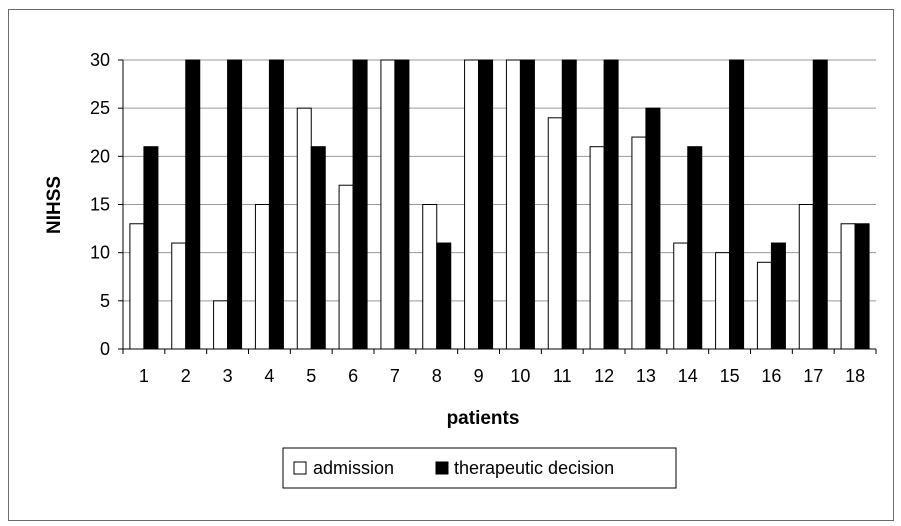  Describe the element at coordinates (311, 376) in the screenshot. I see `x-tick-label: 5` at that location.